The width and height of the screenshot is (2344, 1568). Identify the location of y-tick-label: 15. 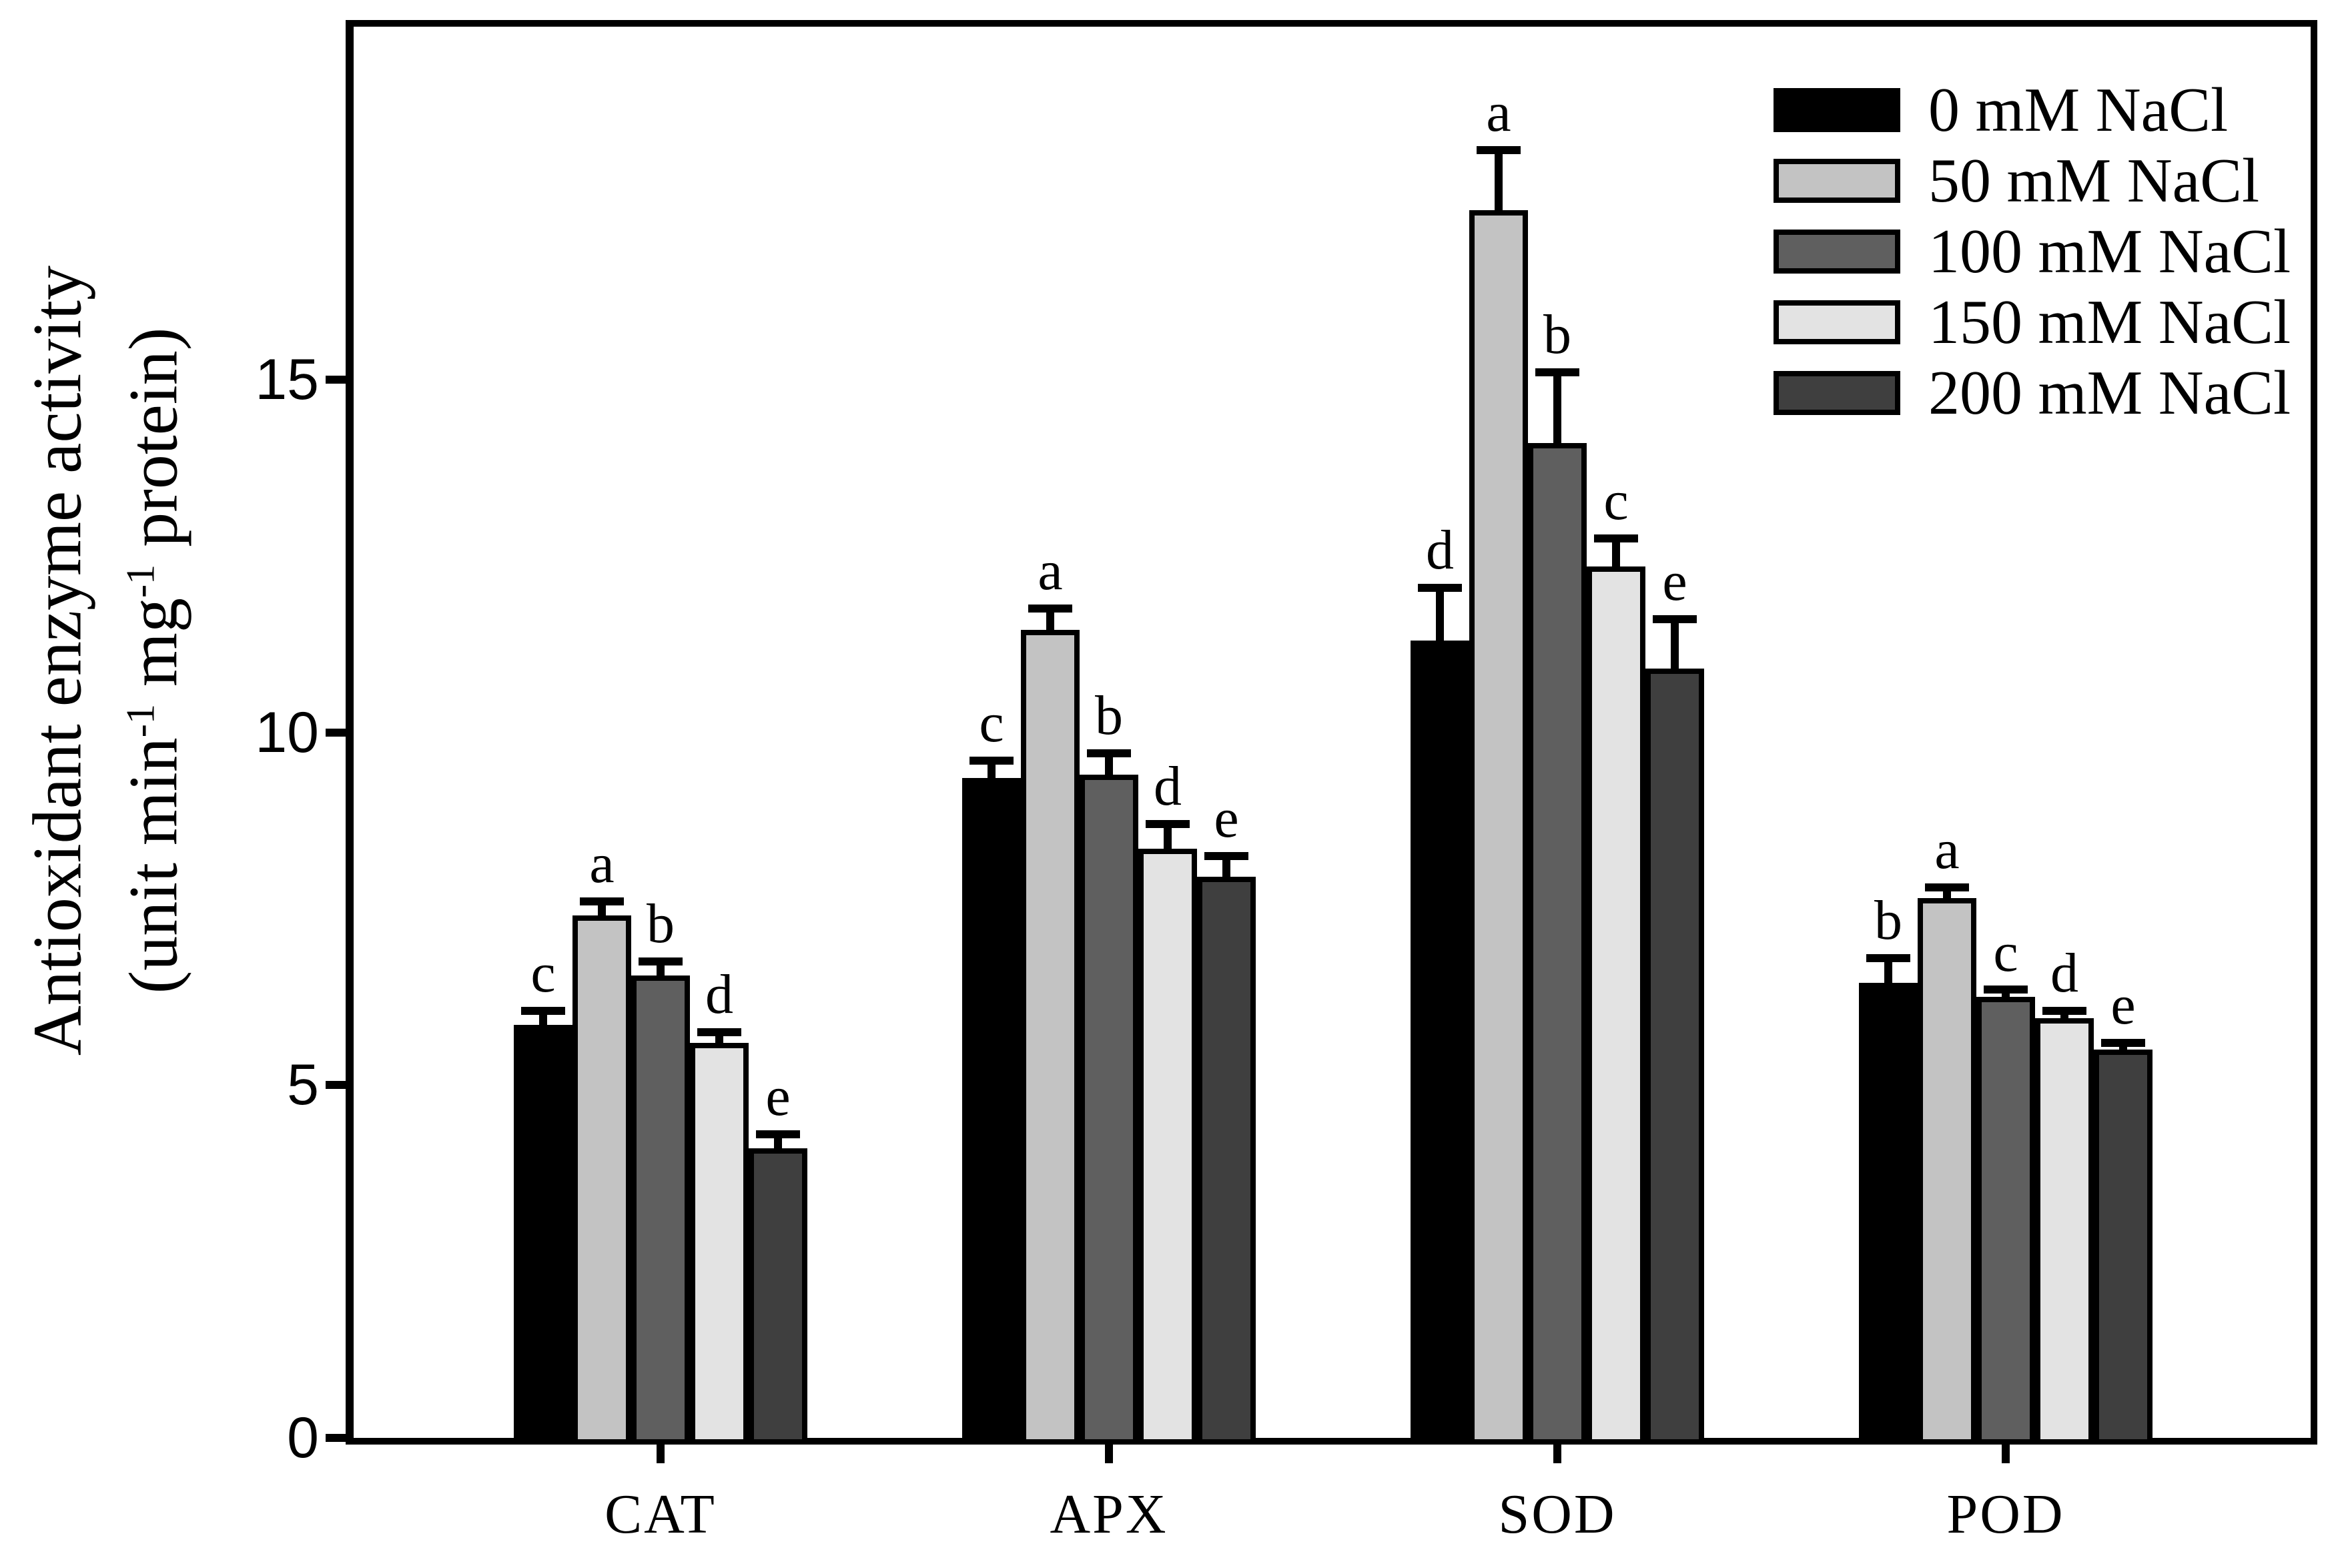
(287, 380).